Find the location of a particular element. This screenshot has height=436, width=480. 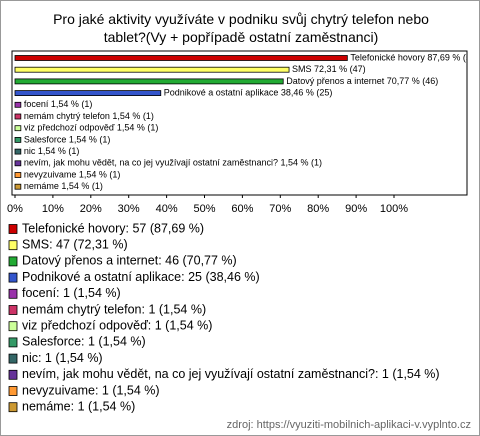

legend-label: viz předchozí odpověď: 1 (1,54 %) is located at coordinates (117, 325).